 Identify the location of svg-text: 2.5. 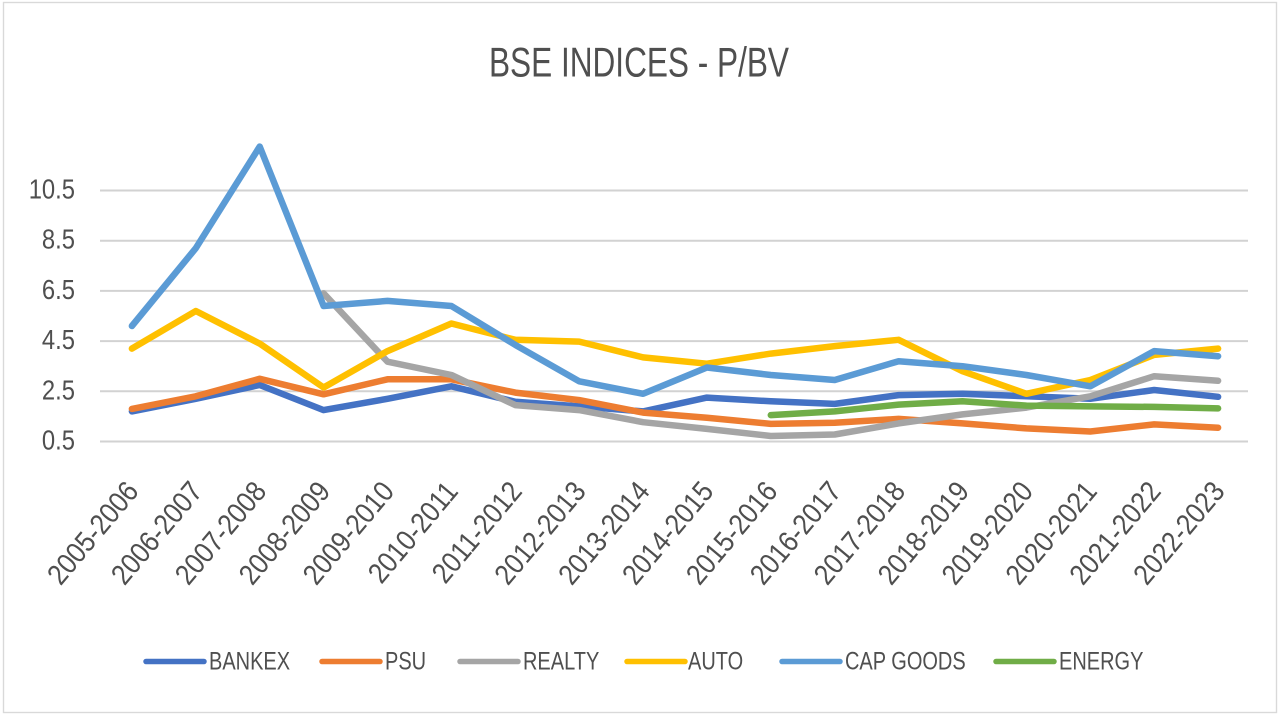
(58, 389).